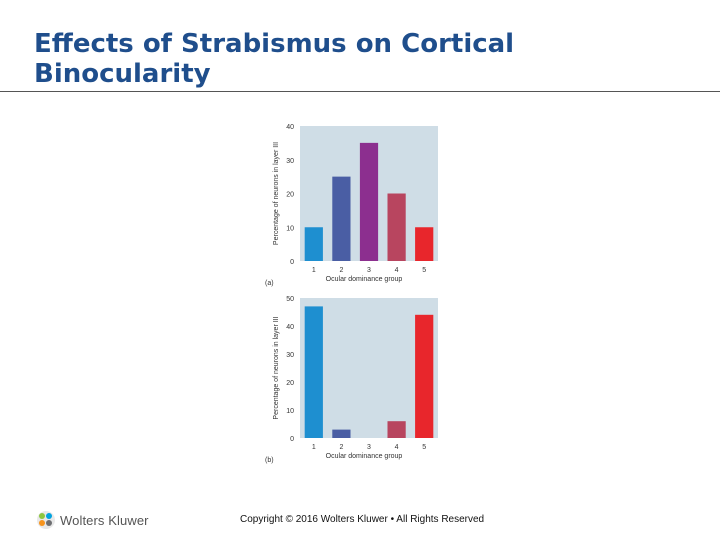 Image resolution: width=720 pixels, height=540 pixels. What do you see at coordinates (369, 368) in the screenshot?
I see `plot-background` at bounding box center [369, 368].